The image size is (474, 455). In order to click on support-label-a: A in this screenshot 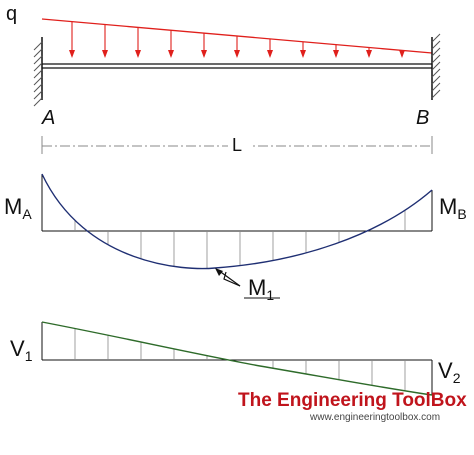, I will do `click(48, 118)`.